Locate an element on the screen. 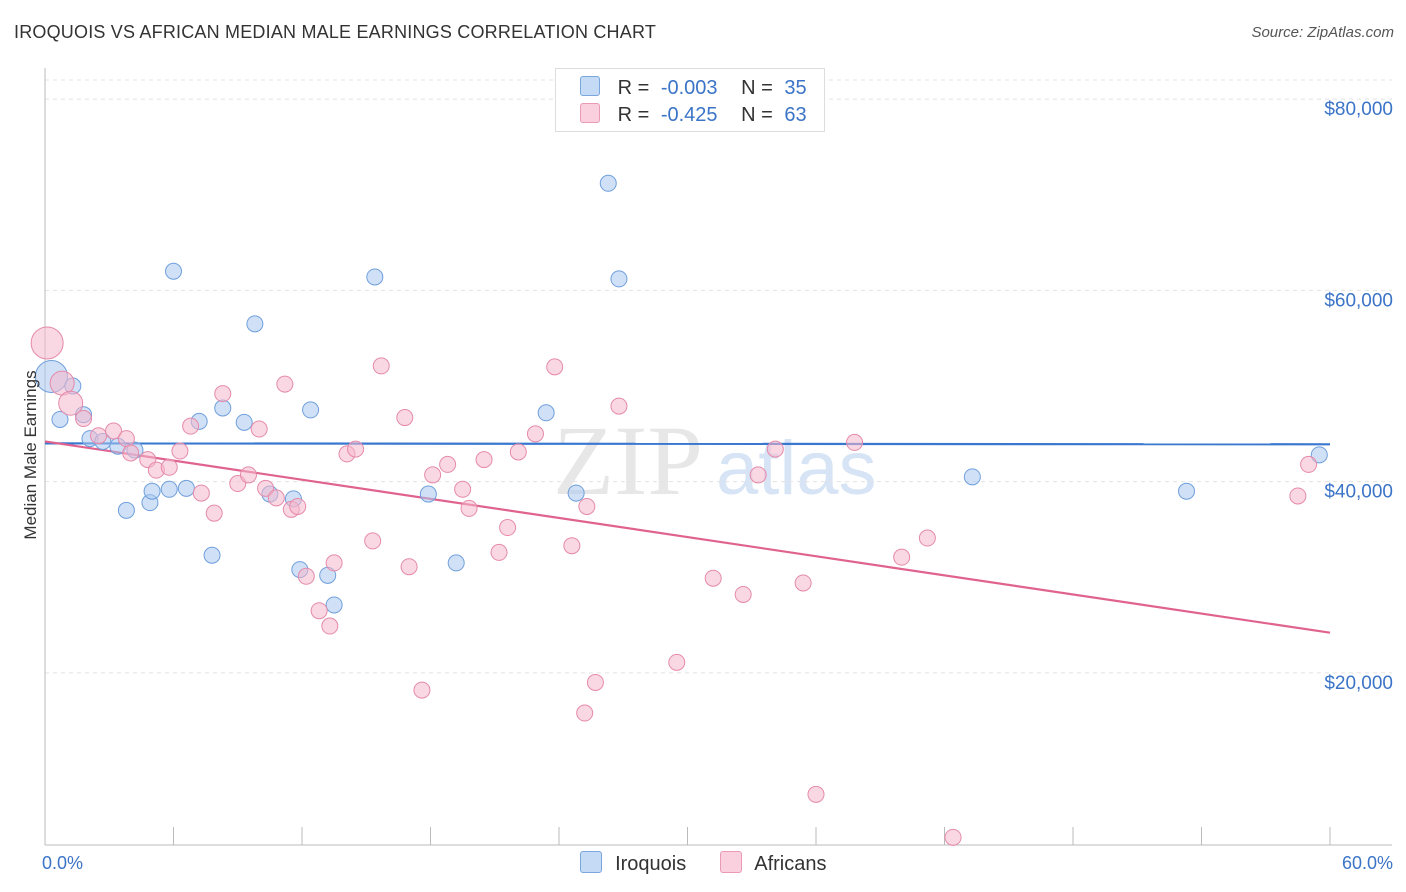 The image size is (1406, 892). n-value: 63 is located at coordinates (795, 115).